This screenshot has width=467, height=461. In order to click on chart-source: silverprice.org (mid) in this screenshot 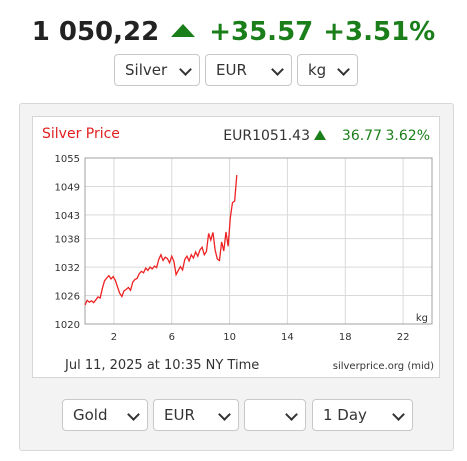, I will do `click(383, 366)`.